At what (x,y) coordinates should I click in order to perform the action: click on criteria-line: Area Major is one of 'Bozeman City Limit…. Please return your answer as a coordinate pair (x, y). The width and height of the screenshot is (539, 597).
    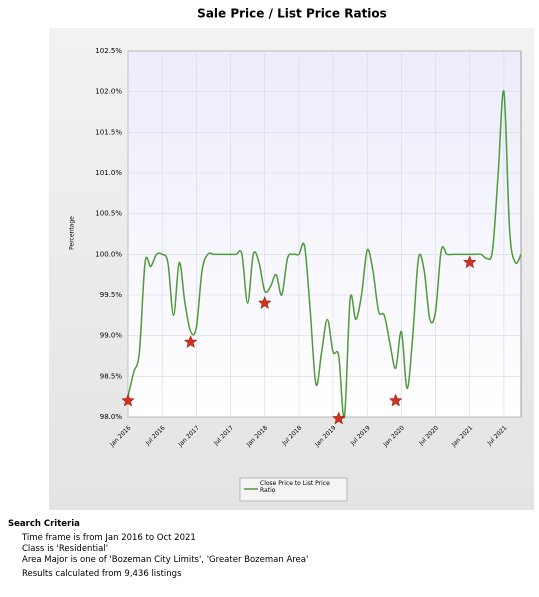
    Looking at the image, I should click on (165, 560).